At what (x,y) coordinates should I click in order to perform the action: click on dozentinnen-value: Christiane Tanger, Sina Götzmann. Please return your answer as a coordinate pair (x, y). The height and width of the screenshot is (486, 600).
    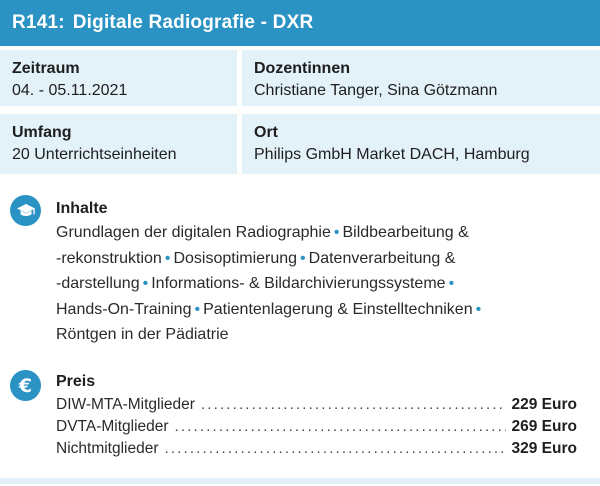
    Looking at the image, I should click on (376, 90).